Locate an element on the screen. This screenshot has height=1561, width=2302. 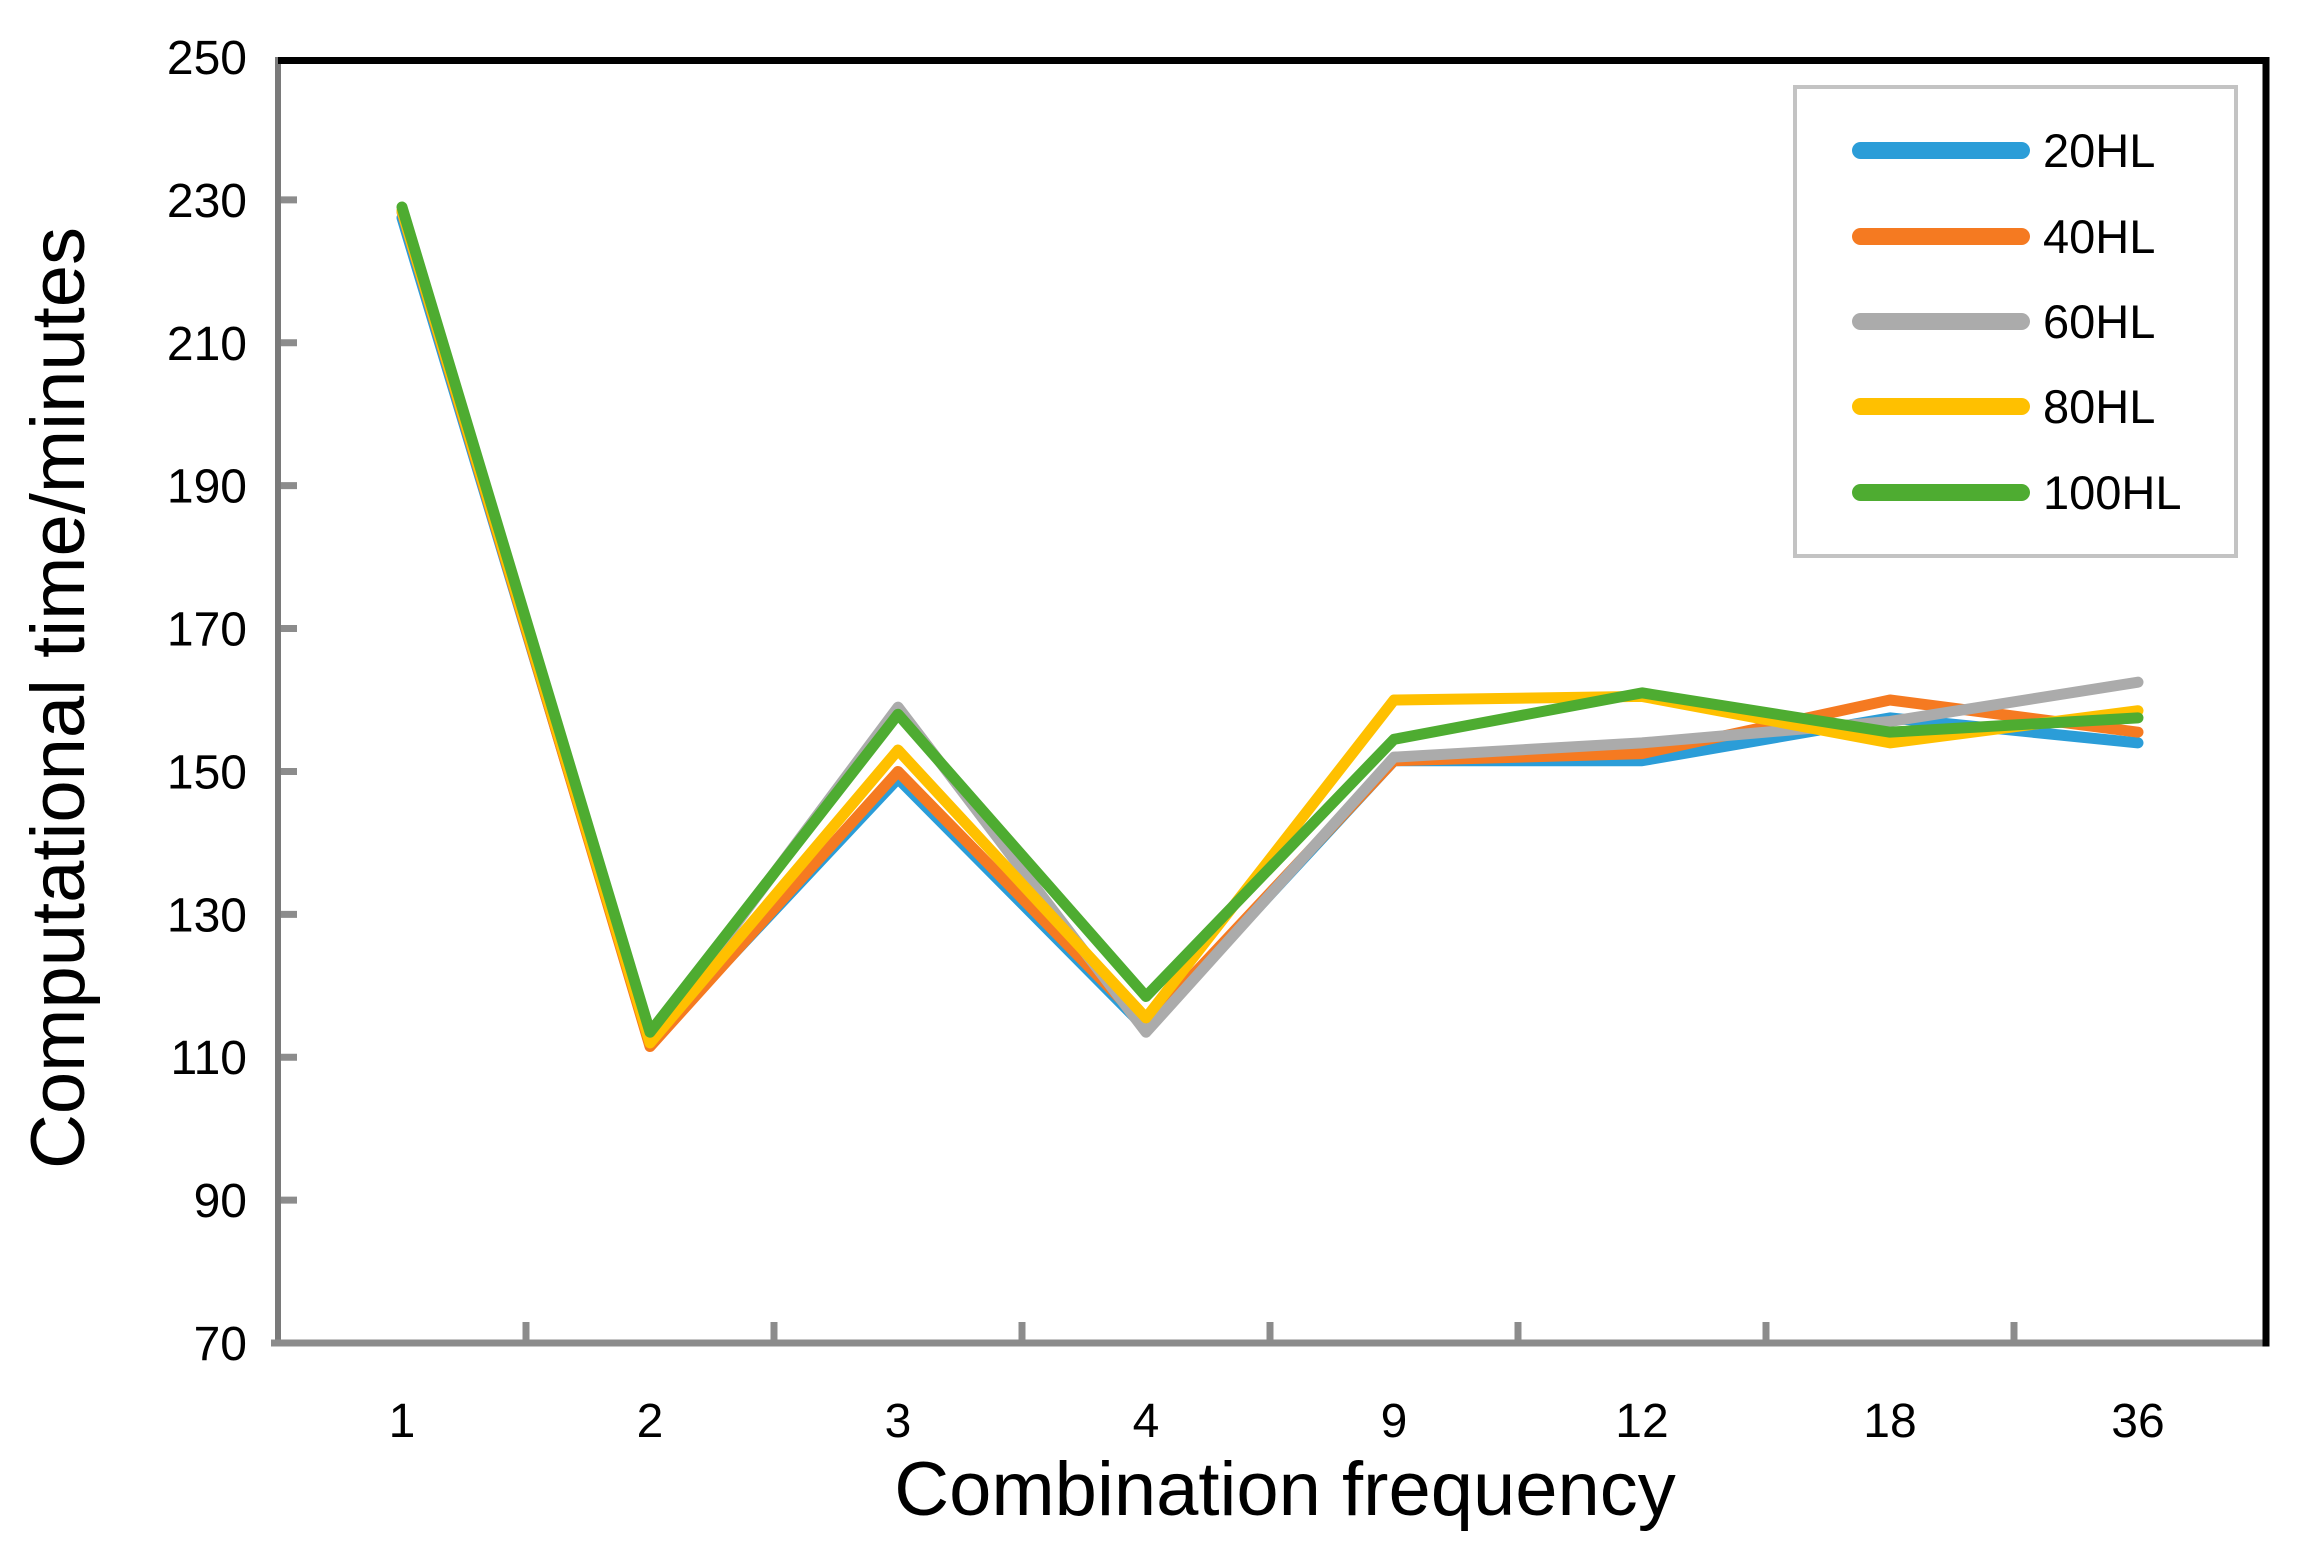
y-tick-label: 230 is located at coordinates (207, 201).